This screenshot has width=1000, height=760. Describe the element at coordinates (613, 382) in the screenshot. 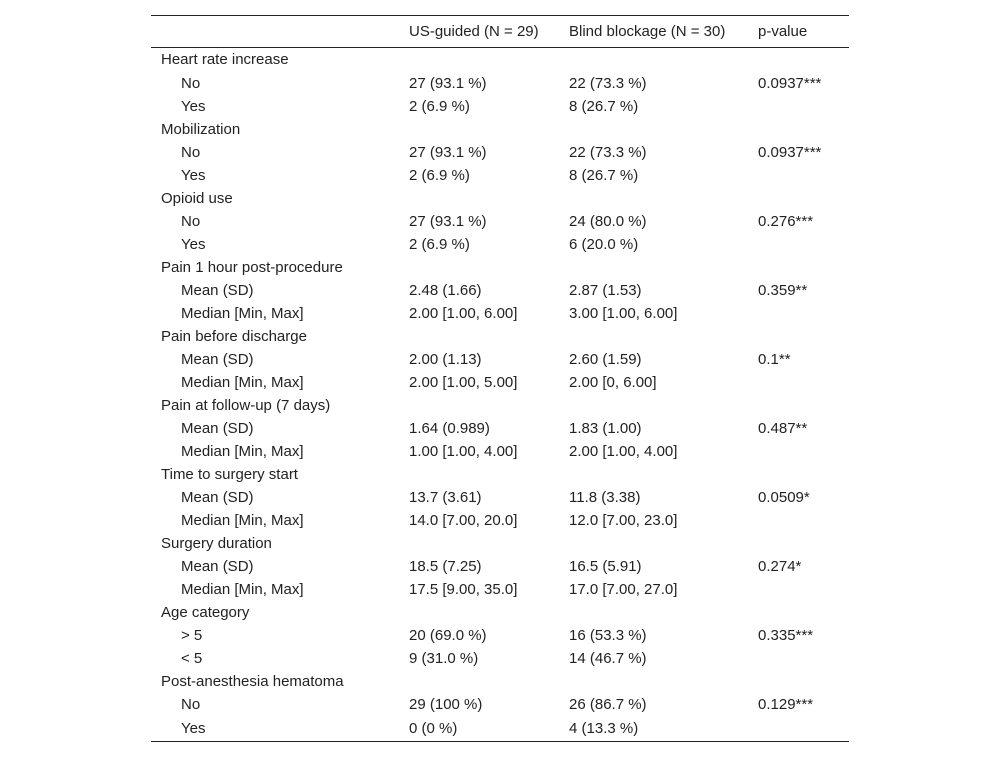

I see `blind-cell: 2.00 [0, 6.00]` at that location.